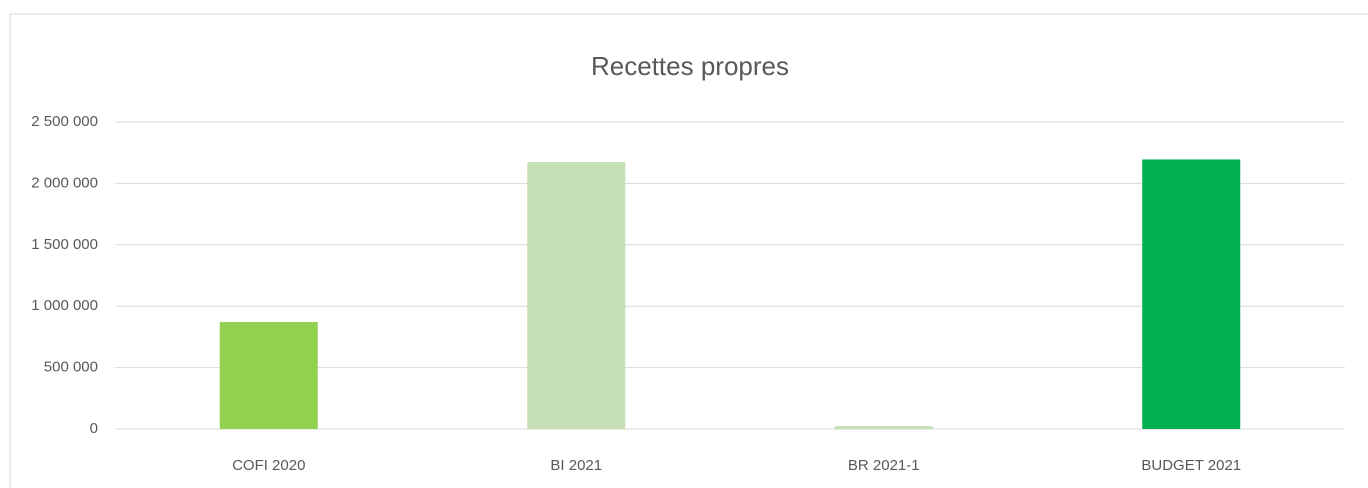 This screenshot has width=1368, height=488. What do you see at coordinates (64, 121) in the screenshot?
I see `y-tick-label: 2 500 000` at bounding box center [64, 121].